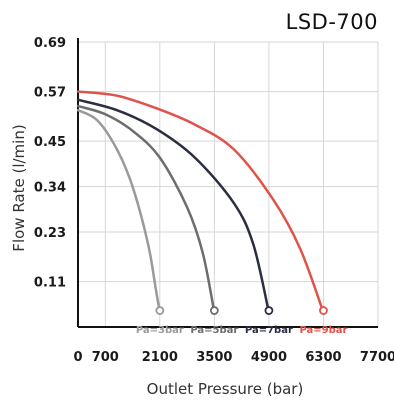  What do you see at coordinates (160, 330) in the screenshot?
I see `series-end-label: Pa=3bar` at bounding box center [160, 330].